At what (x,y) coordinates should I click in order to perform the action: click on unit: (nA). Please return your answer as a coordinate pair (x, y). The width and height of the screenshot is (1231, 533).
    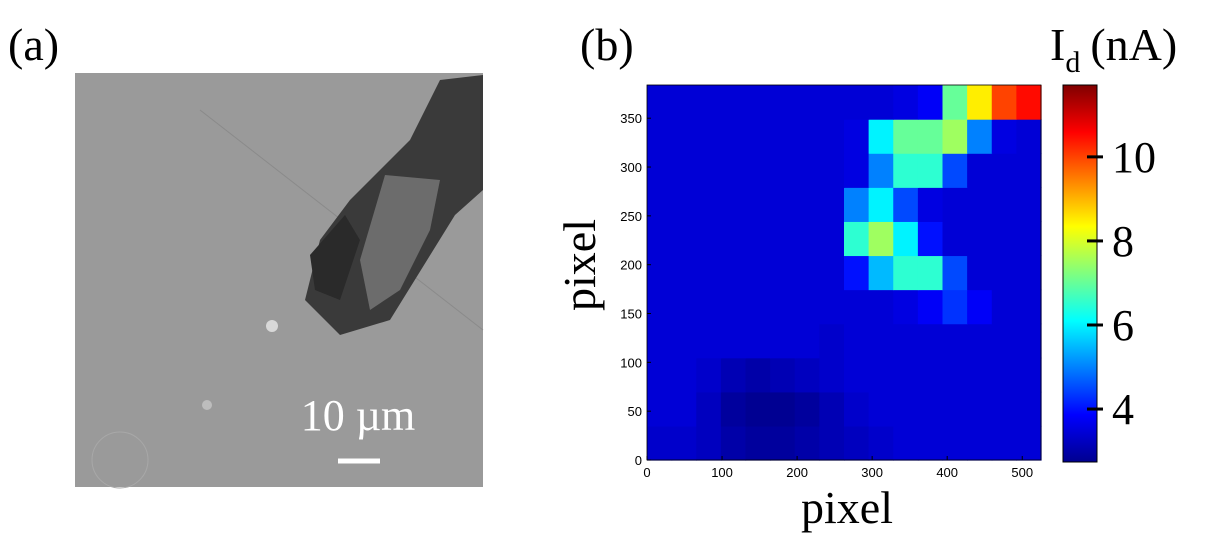
    Looking at the image, I should click on (1133, 44).